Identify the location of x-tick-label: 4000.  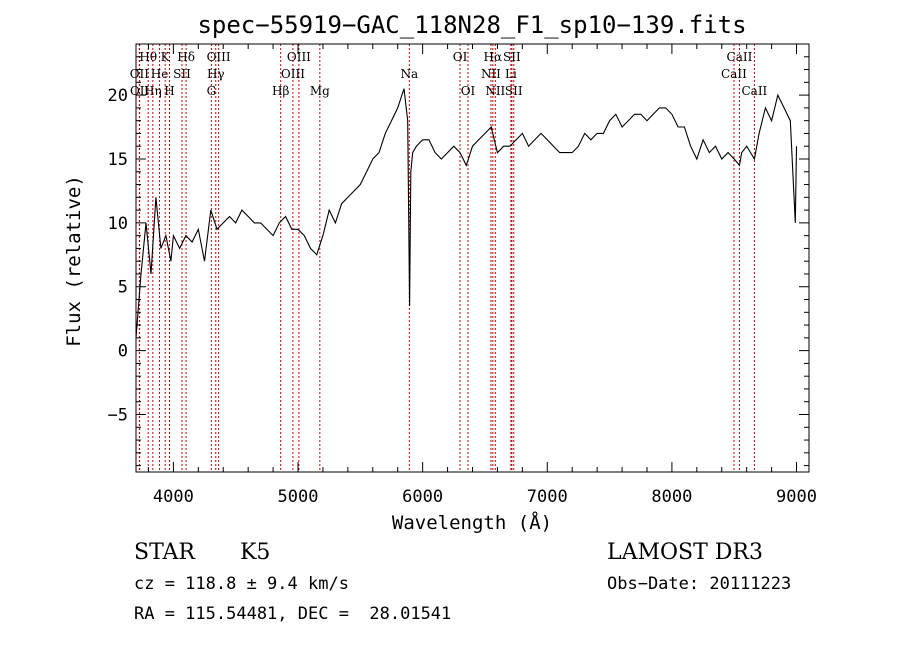
(173, 497).